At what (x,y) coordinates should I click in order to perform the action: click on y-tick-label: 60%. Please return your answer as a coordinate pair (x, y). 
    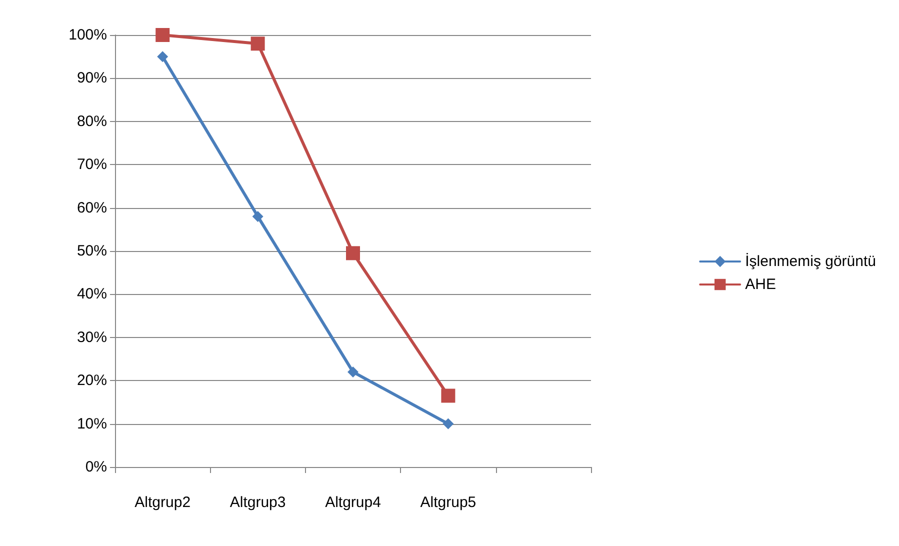
    Looking at the image, I should click on (91, 207).